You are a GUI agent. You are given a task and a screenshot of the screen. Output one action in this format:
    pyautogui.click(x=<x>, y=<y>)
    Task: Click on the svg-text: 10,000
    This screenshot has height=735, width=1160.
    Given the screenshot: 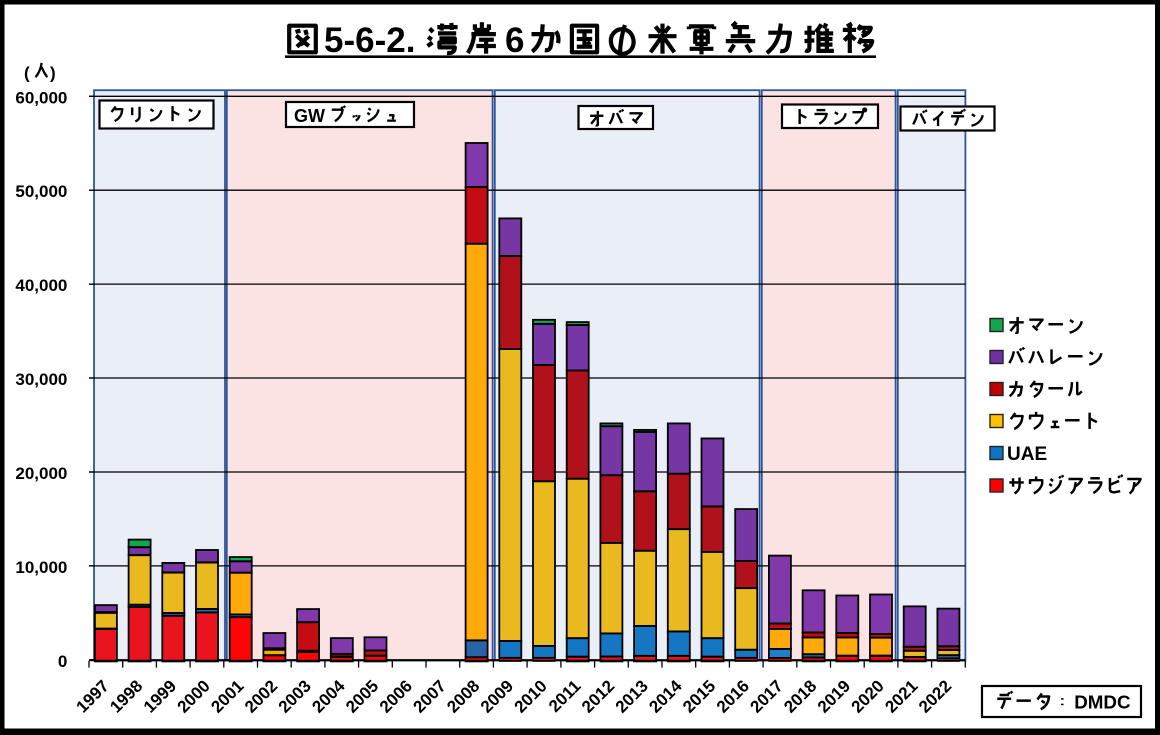 What is the action you would take?
    pyautogui.click(x=41, y=567)
    